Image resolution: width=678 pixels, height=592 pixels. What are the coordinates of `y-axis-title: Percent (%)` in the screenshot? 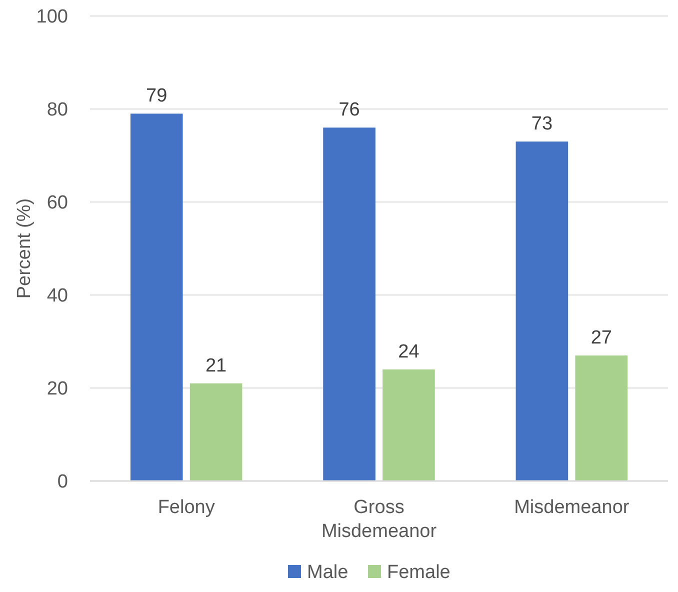 It's located at (24, 248).